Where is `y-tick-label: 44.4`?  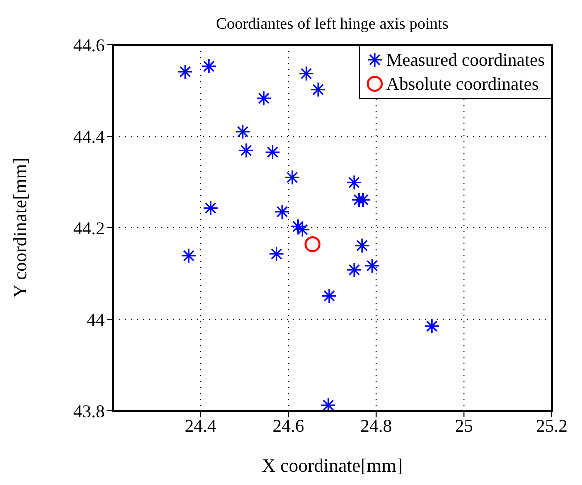 y-tick-label: 44.4 is located at coordinates (89, 136).